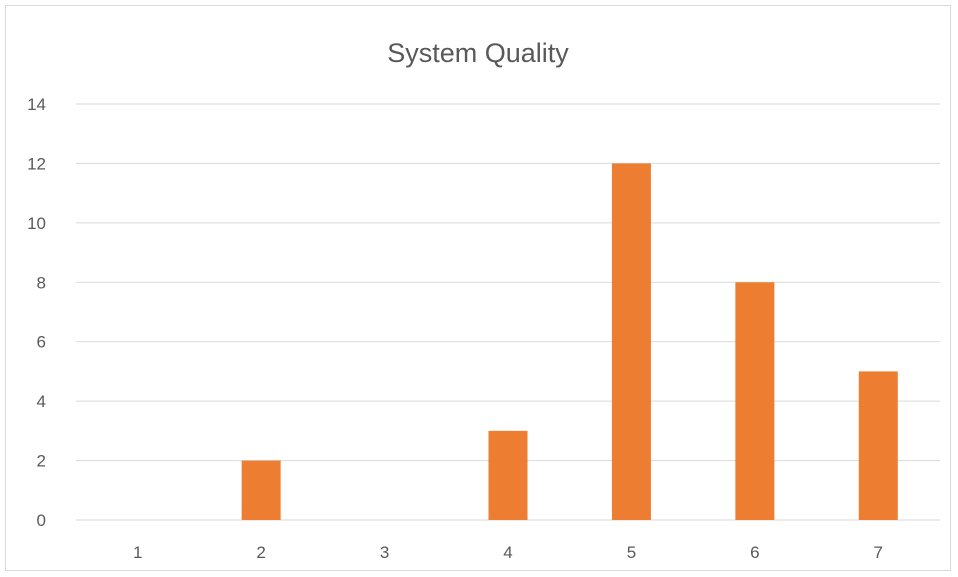 This screenshot has height=577, width=958. I want to click on x-axis-tick-labels: 1 2 3 4 5 6 7, so click(508, 552).